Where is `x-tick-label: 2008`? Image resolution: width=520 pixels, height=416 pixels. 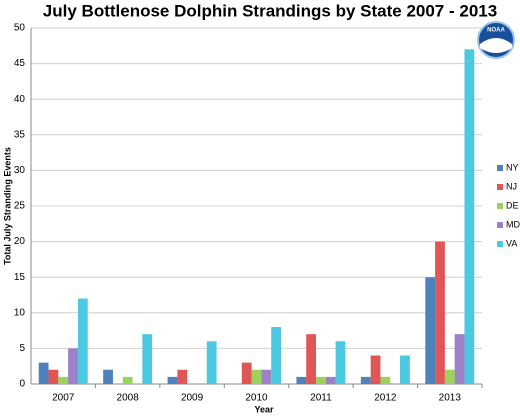
x-tick-label: 2008 is located at coordinates (128, 398).